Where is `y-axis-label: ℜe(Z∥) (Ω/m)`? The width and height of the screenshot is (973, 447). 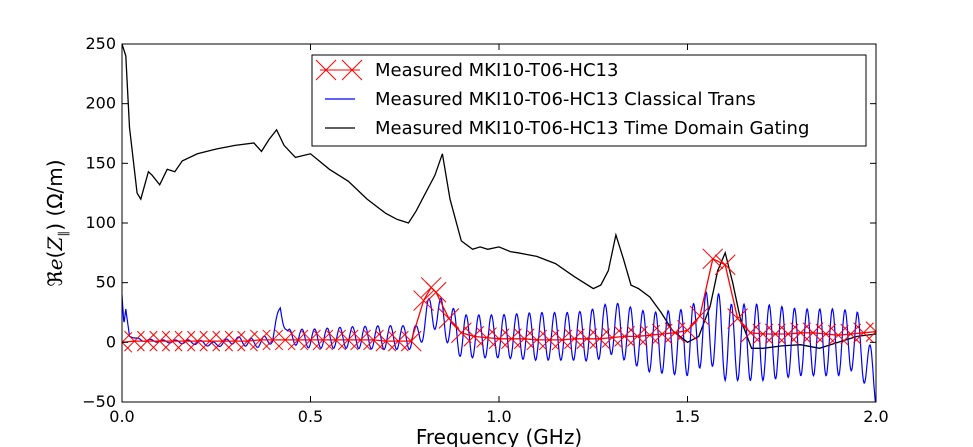 y-axis-label: ℜe(Z∥) (Ω/m) is located at coordinates (56, 222).